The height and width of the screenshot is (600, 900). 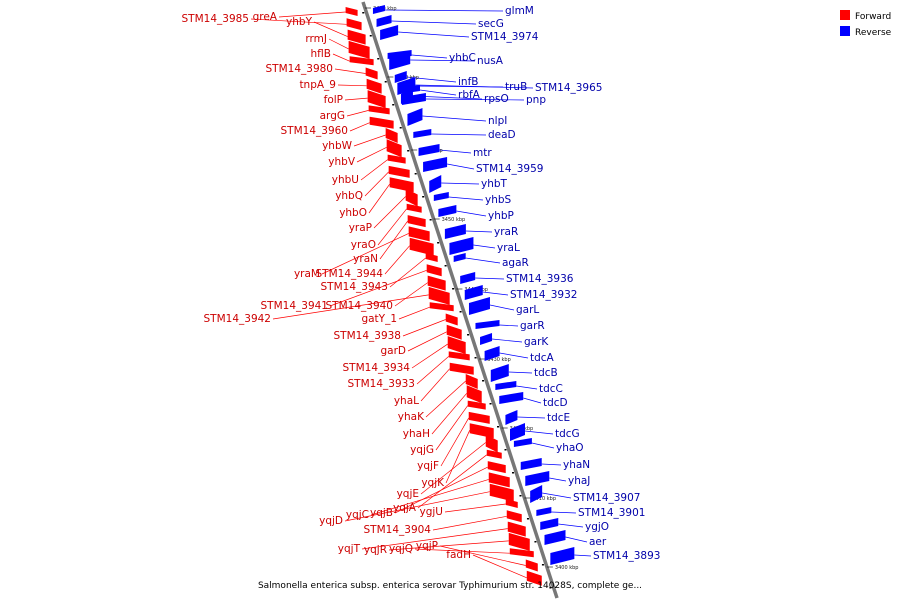 I want to click on reverse-gene-label: aer, so click(x=598, y=542).